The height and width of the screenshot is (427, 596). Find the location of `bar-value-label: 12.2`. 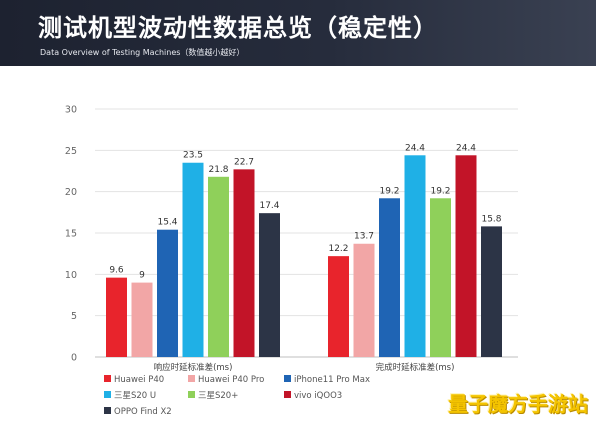

bar-value-label: 12.2 is located at coordinates (338, 249).